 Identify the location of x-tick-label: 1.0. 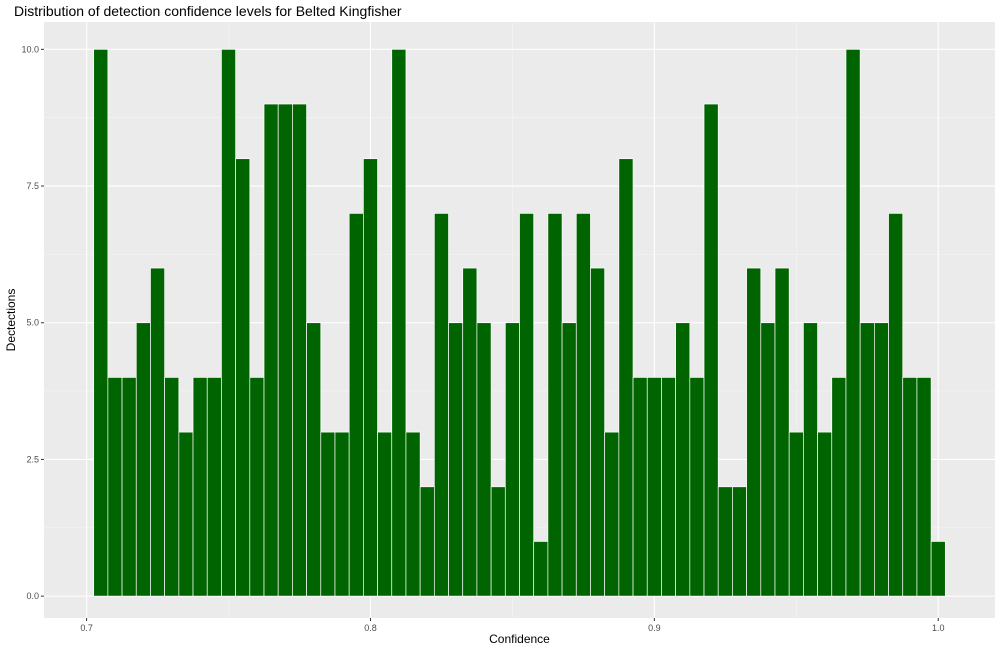
(938, 628).